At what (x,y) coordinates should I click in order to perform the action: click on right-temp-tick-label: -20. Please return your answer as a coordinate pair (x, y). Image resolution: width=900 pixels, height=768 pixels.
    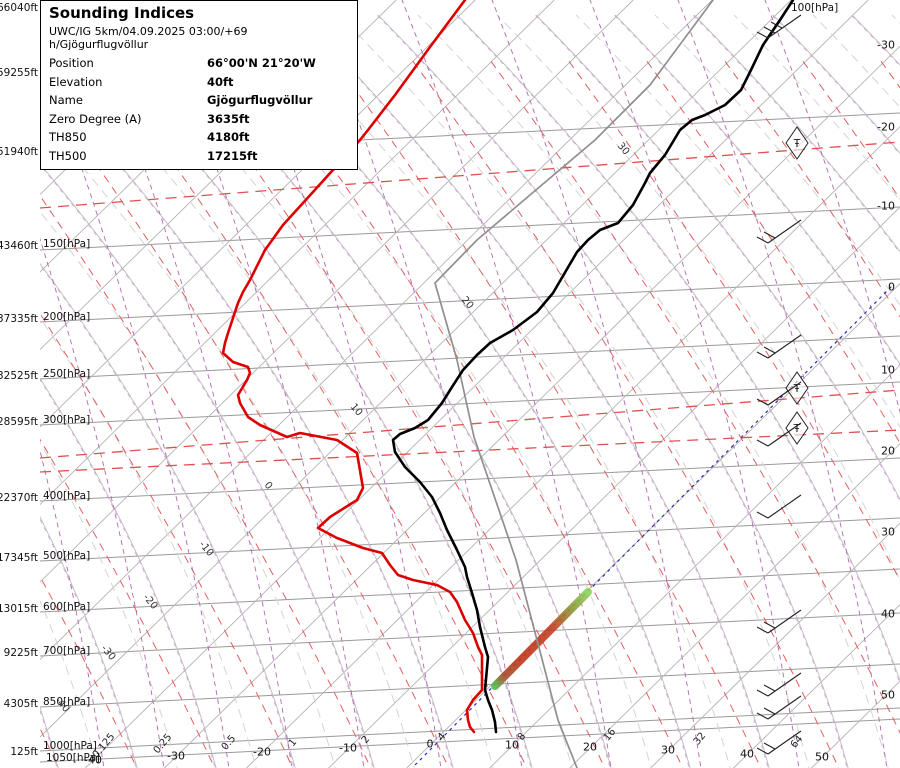
    Looking at the image, I should click on (886, 127).